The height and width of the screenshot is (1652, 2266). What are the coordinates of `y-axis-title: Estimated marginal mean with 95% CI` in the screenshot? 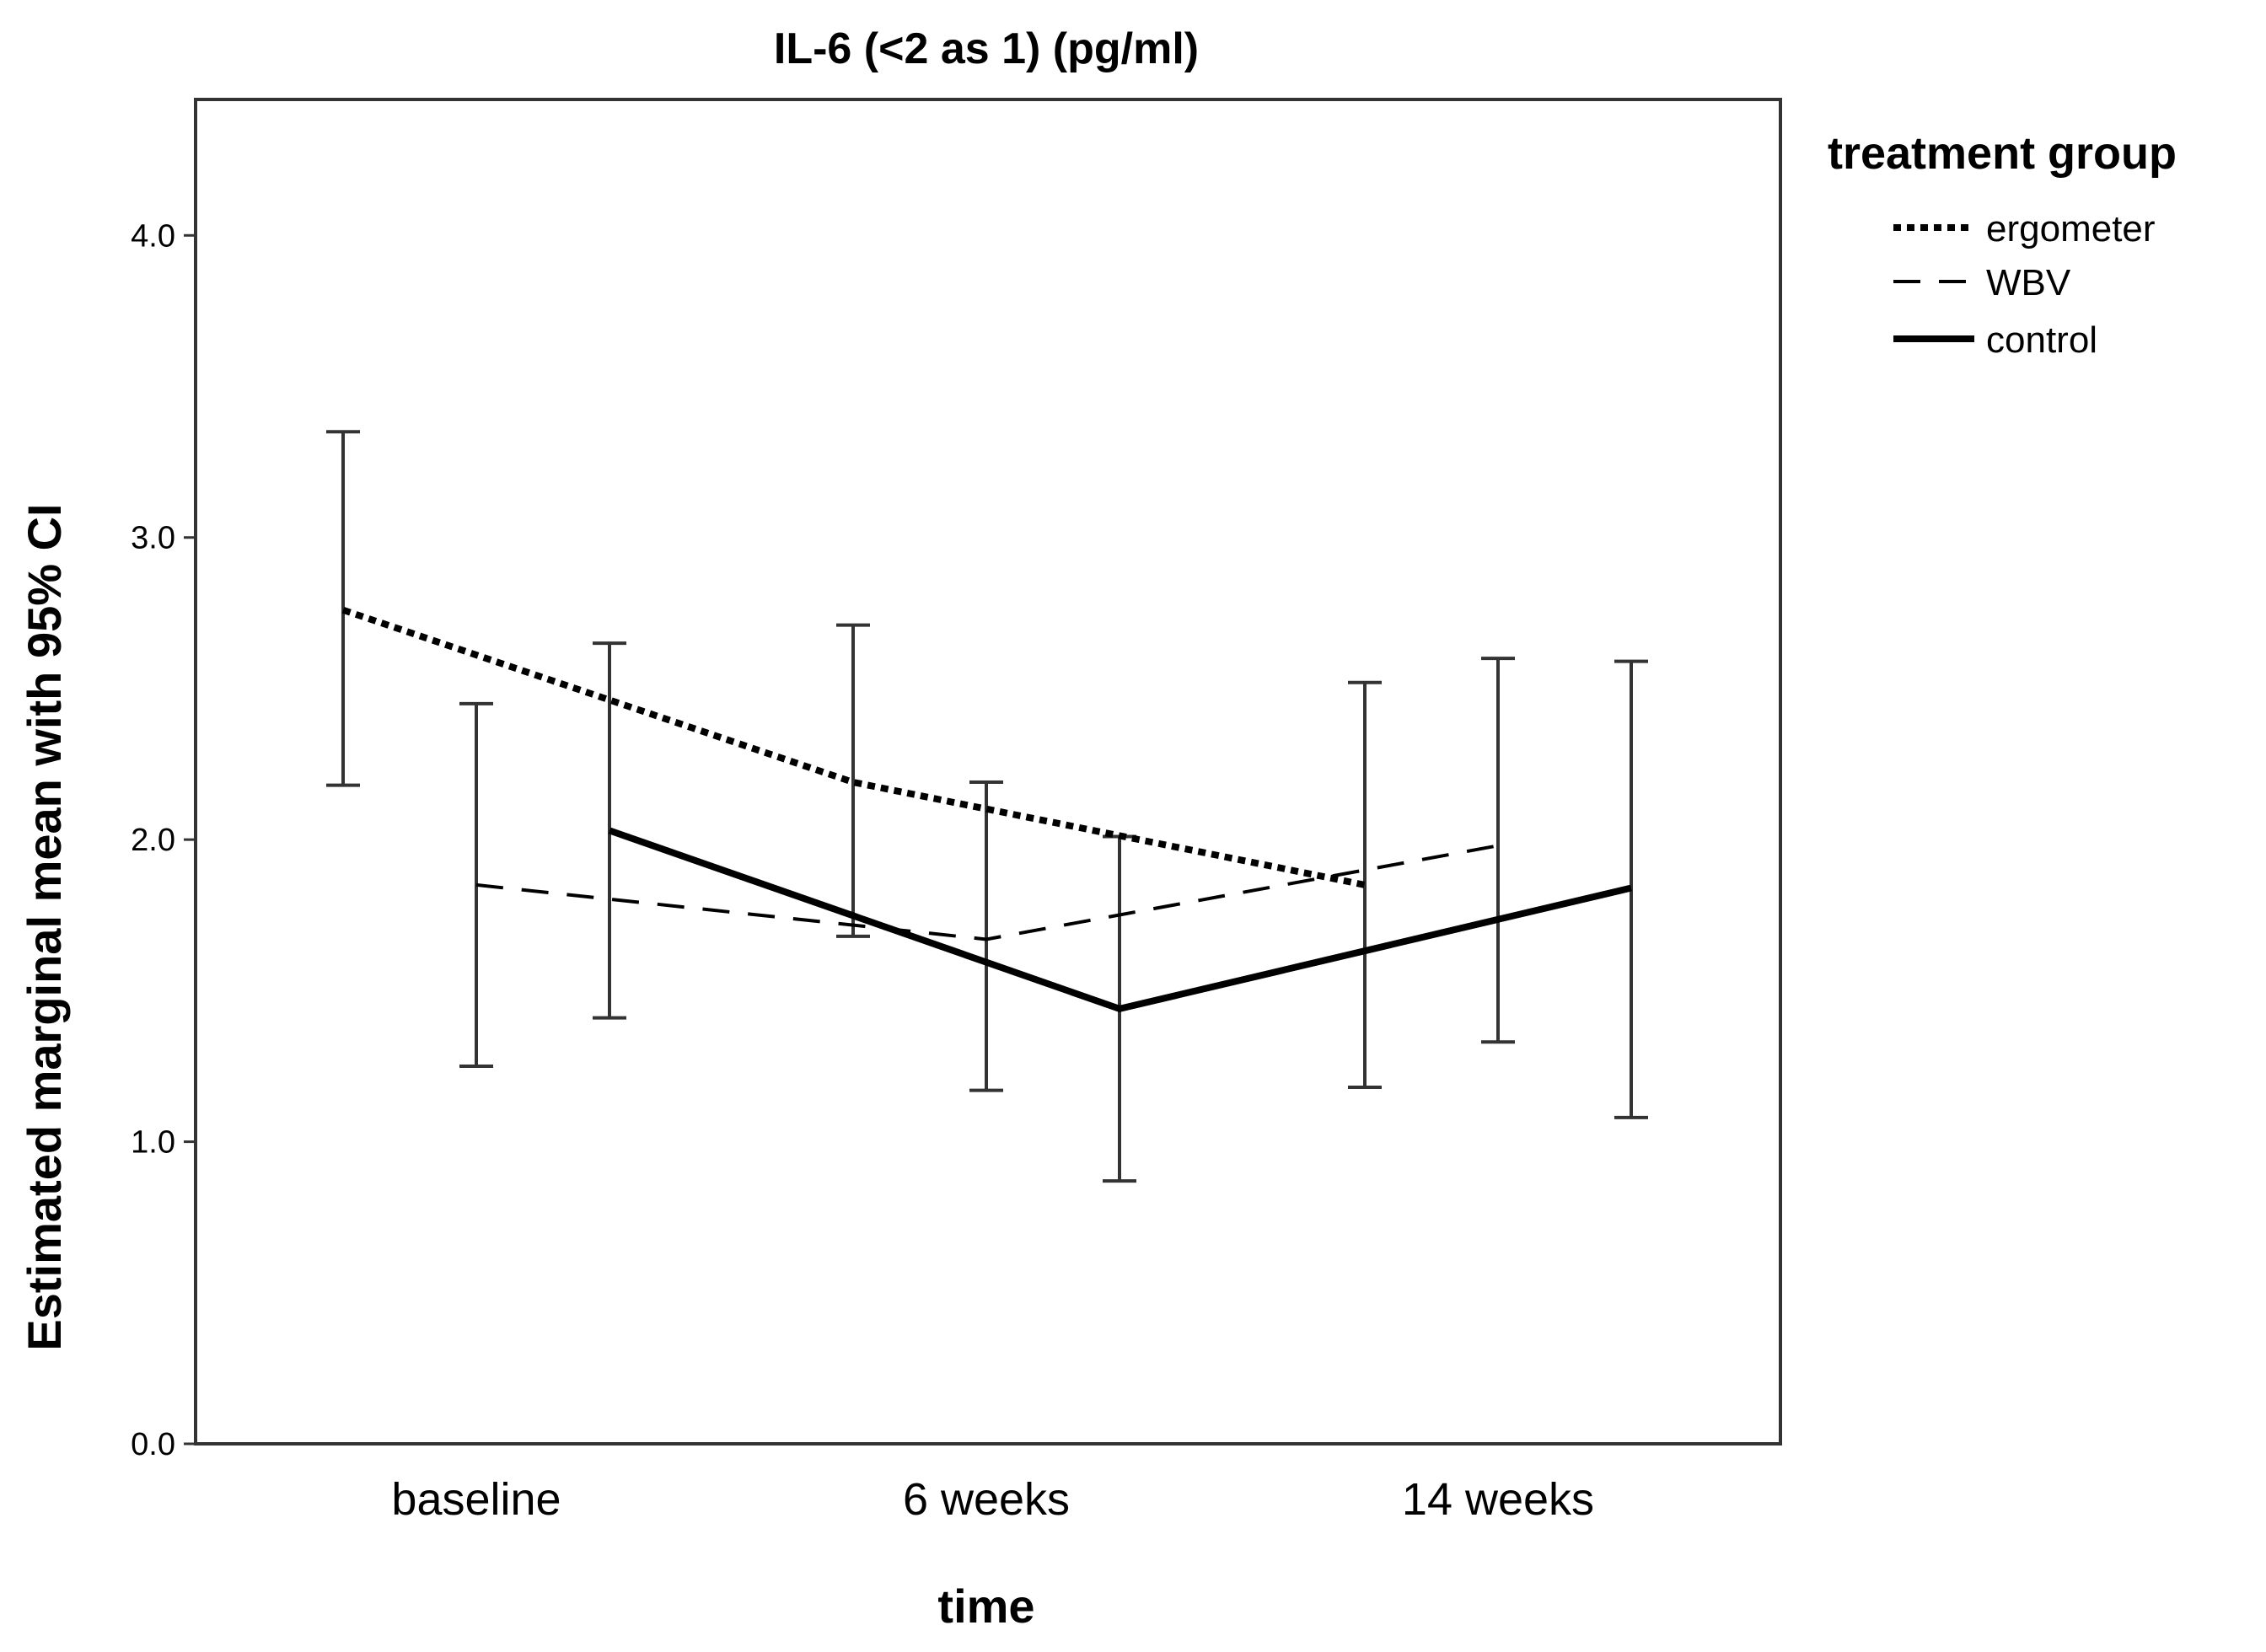 It's located at (44, 926).